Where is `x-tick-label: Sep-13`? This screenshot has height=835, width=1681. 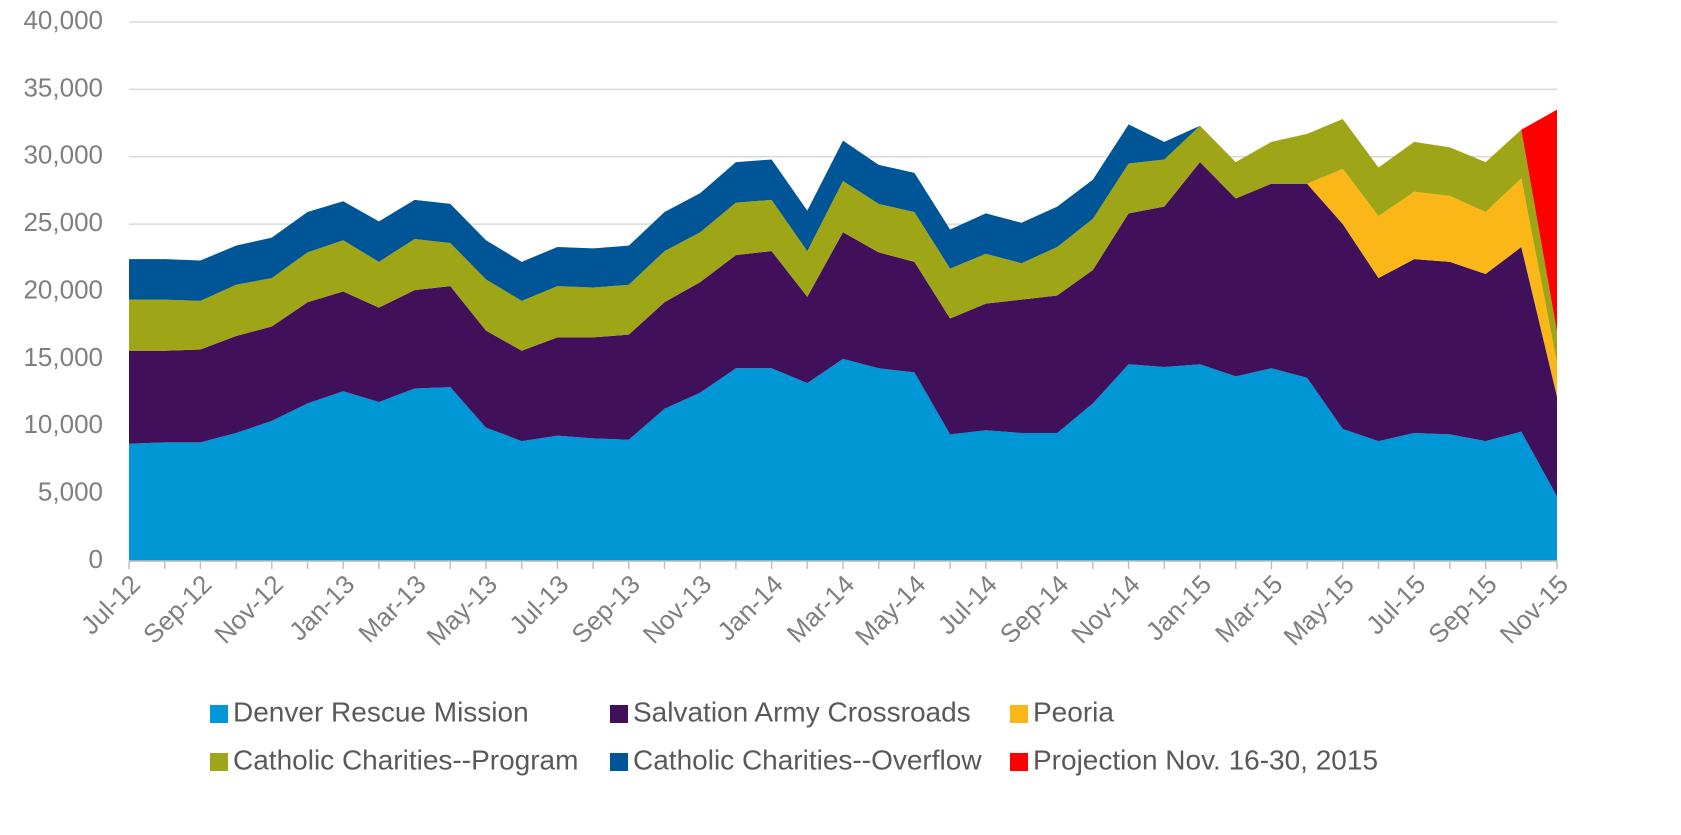 x-tick-label: Sep-13 is located at coordinates (605, 609).